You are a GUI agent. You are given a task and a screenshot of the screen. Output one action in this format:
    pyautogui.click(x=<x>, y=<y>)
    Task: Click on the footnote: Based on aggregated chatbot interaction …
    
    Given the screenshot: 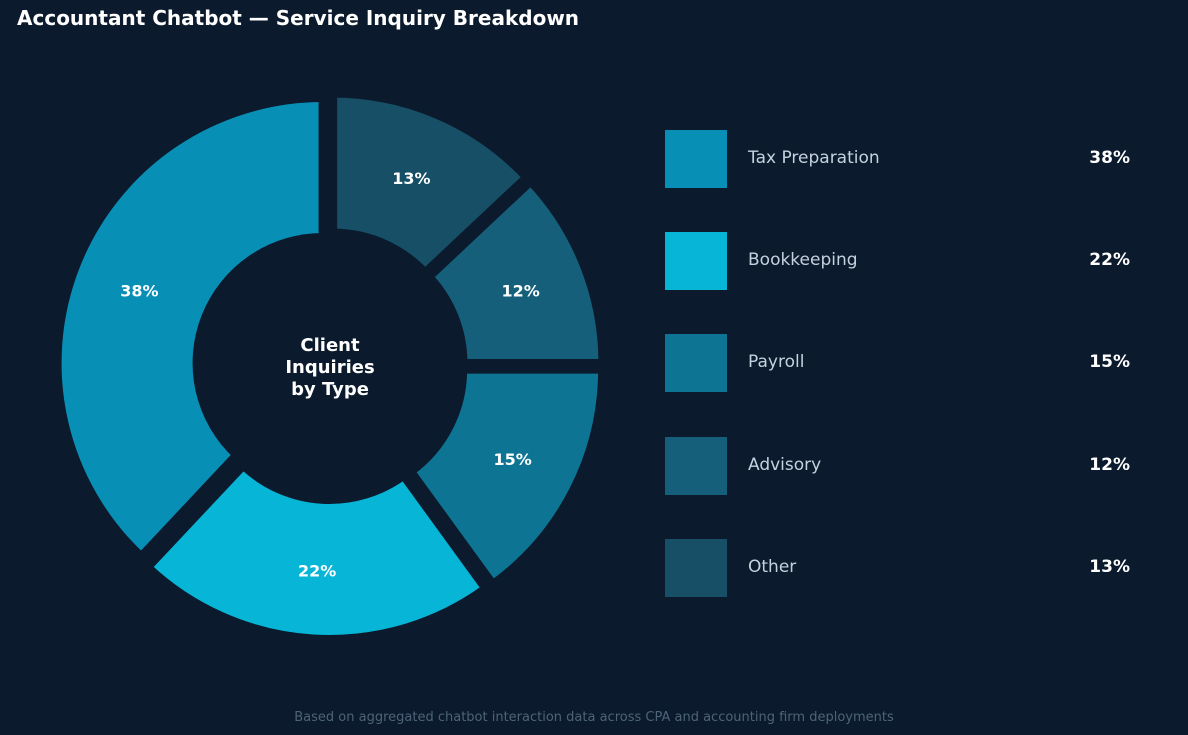 What is the action you would take?
    pyautogui.click(x=594, y=717)
    